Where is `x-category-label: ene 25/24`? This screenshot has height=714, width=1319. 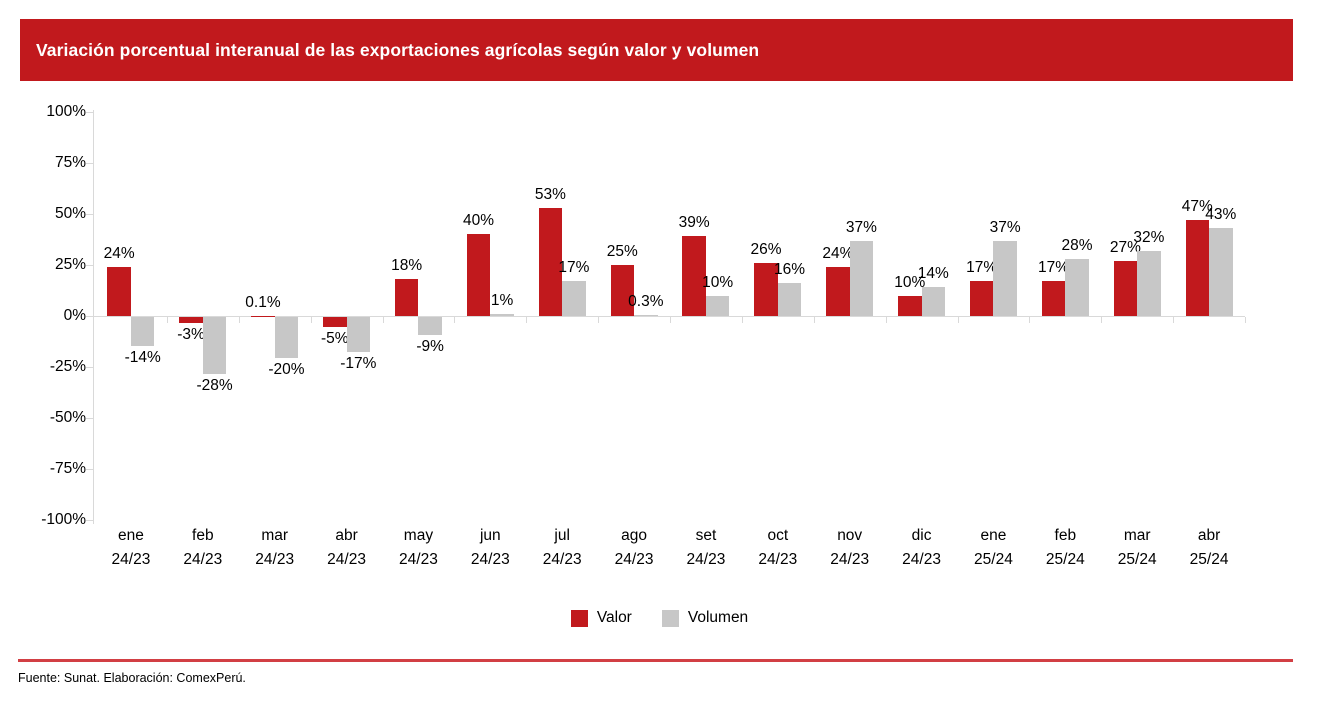
x-category-label: ene 25/24 is located at coordinates (993, 548).